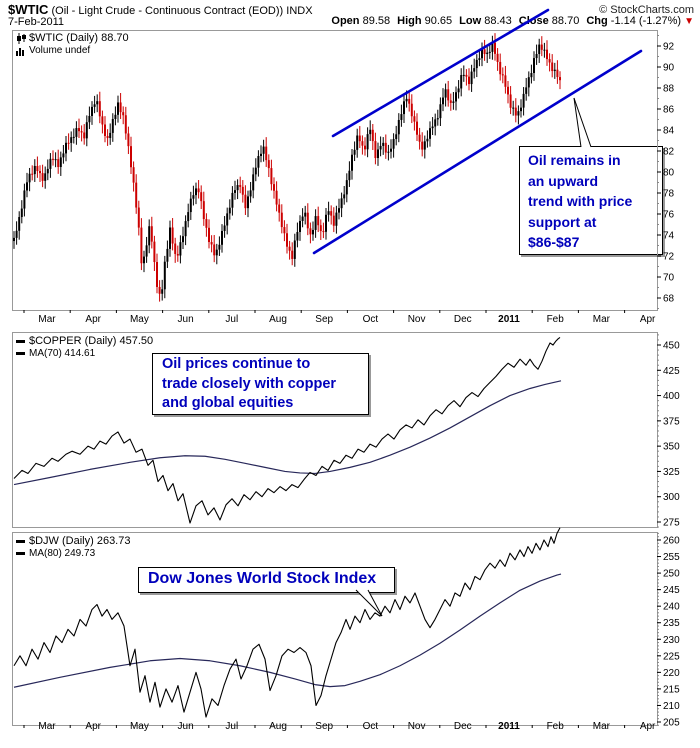  I want to click on djw-ma-label: MA(80) 249.73, so click(62, 553).